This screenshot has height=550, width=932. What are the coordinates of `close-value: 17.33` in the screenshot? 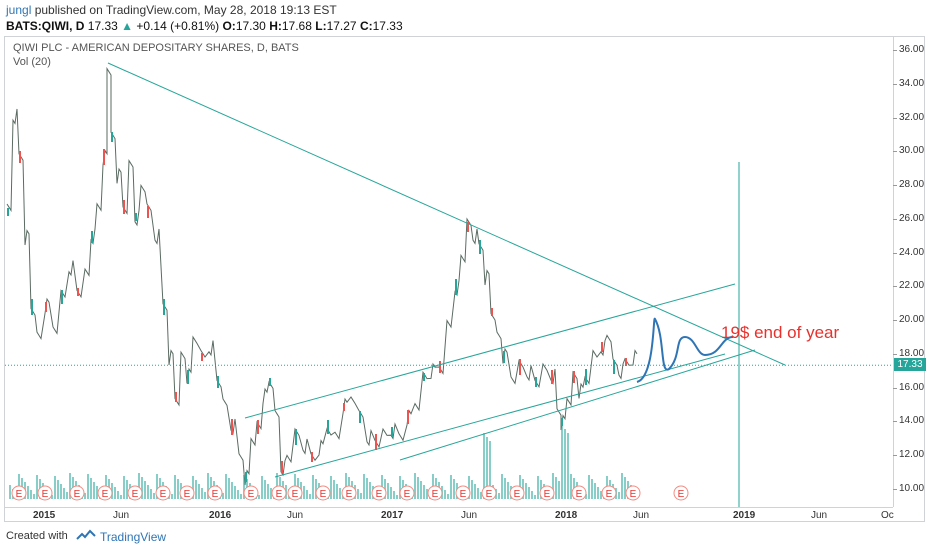 It's located at (387, 26).